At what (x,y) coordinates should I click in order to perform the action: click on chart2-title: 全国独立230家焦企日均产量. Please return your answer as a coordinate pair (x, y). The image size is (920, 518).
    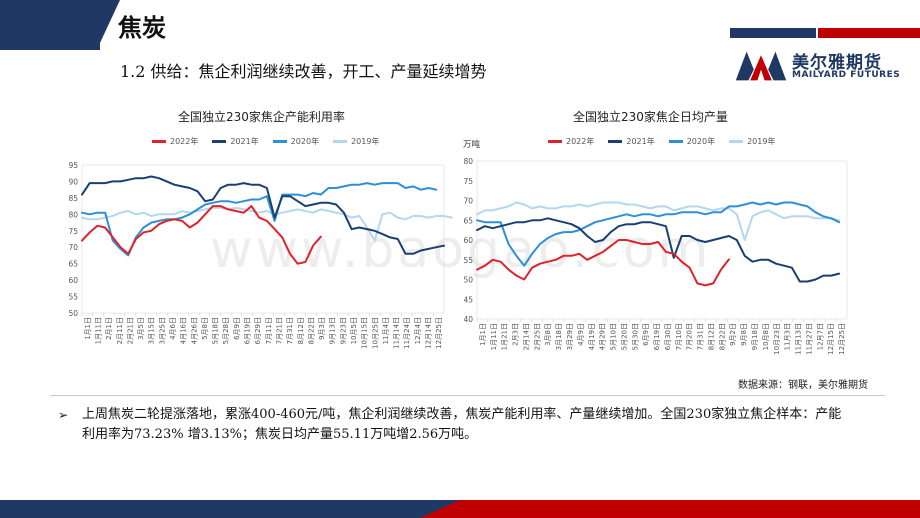
    Looking at the image, I should click on (650, 117).